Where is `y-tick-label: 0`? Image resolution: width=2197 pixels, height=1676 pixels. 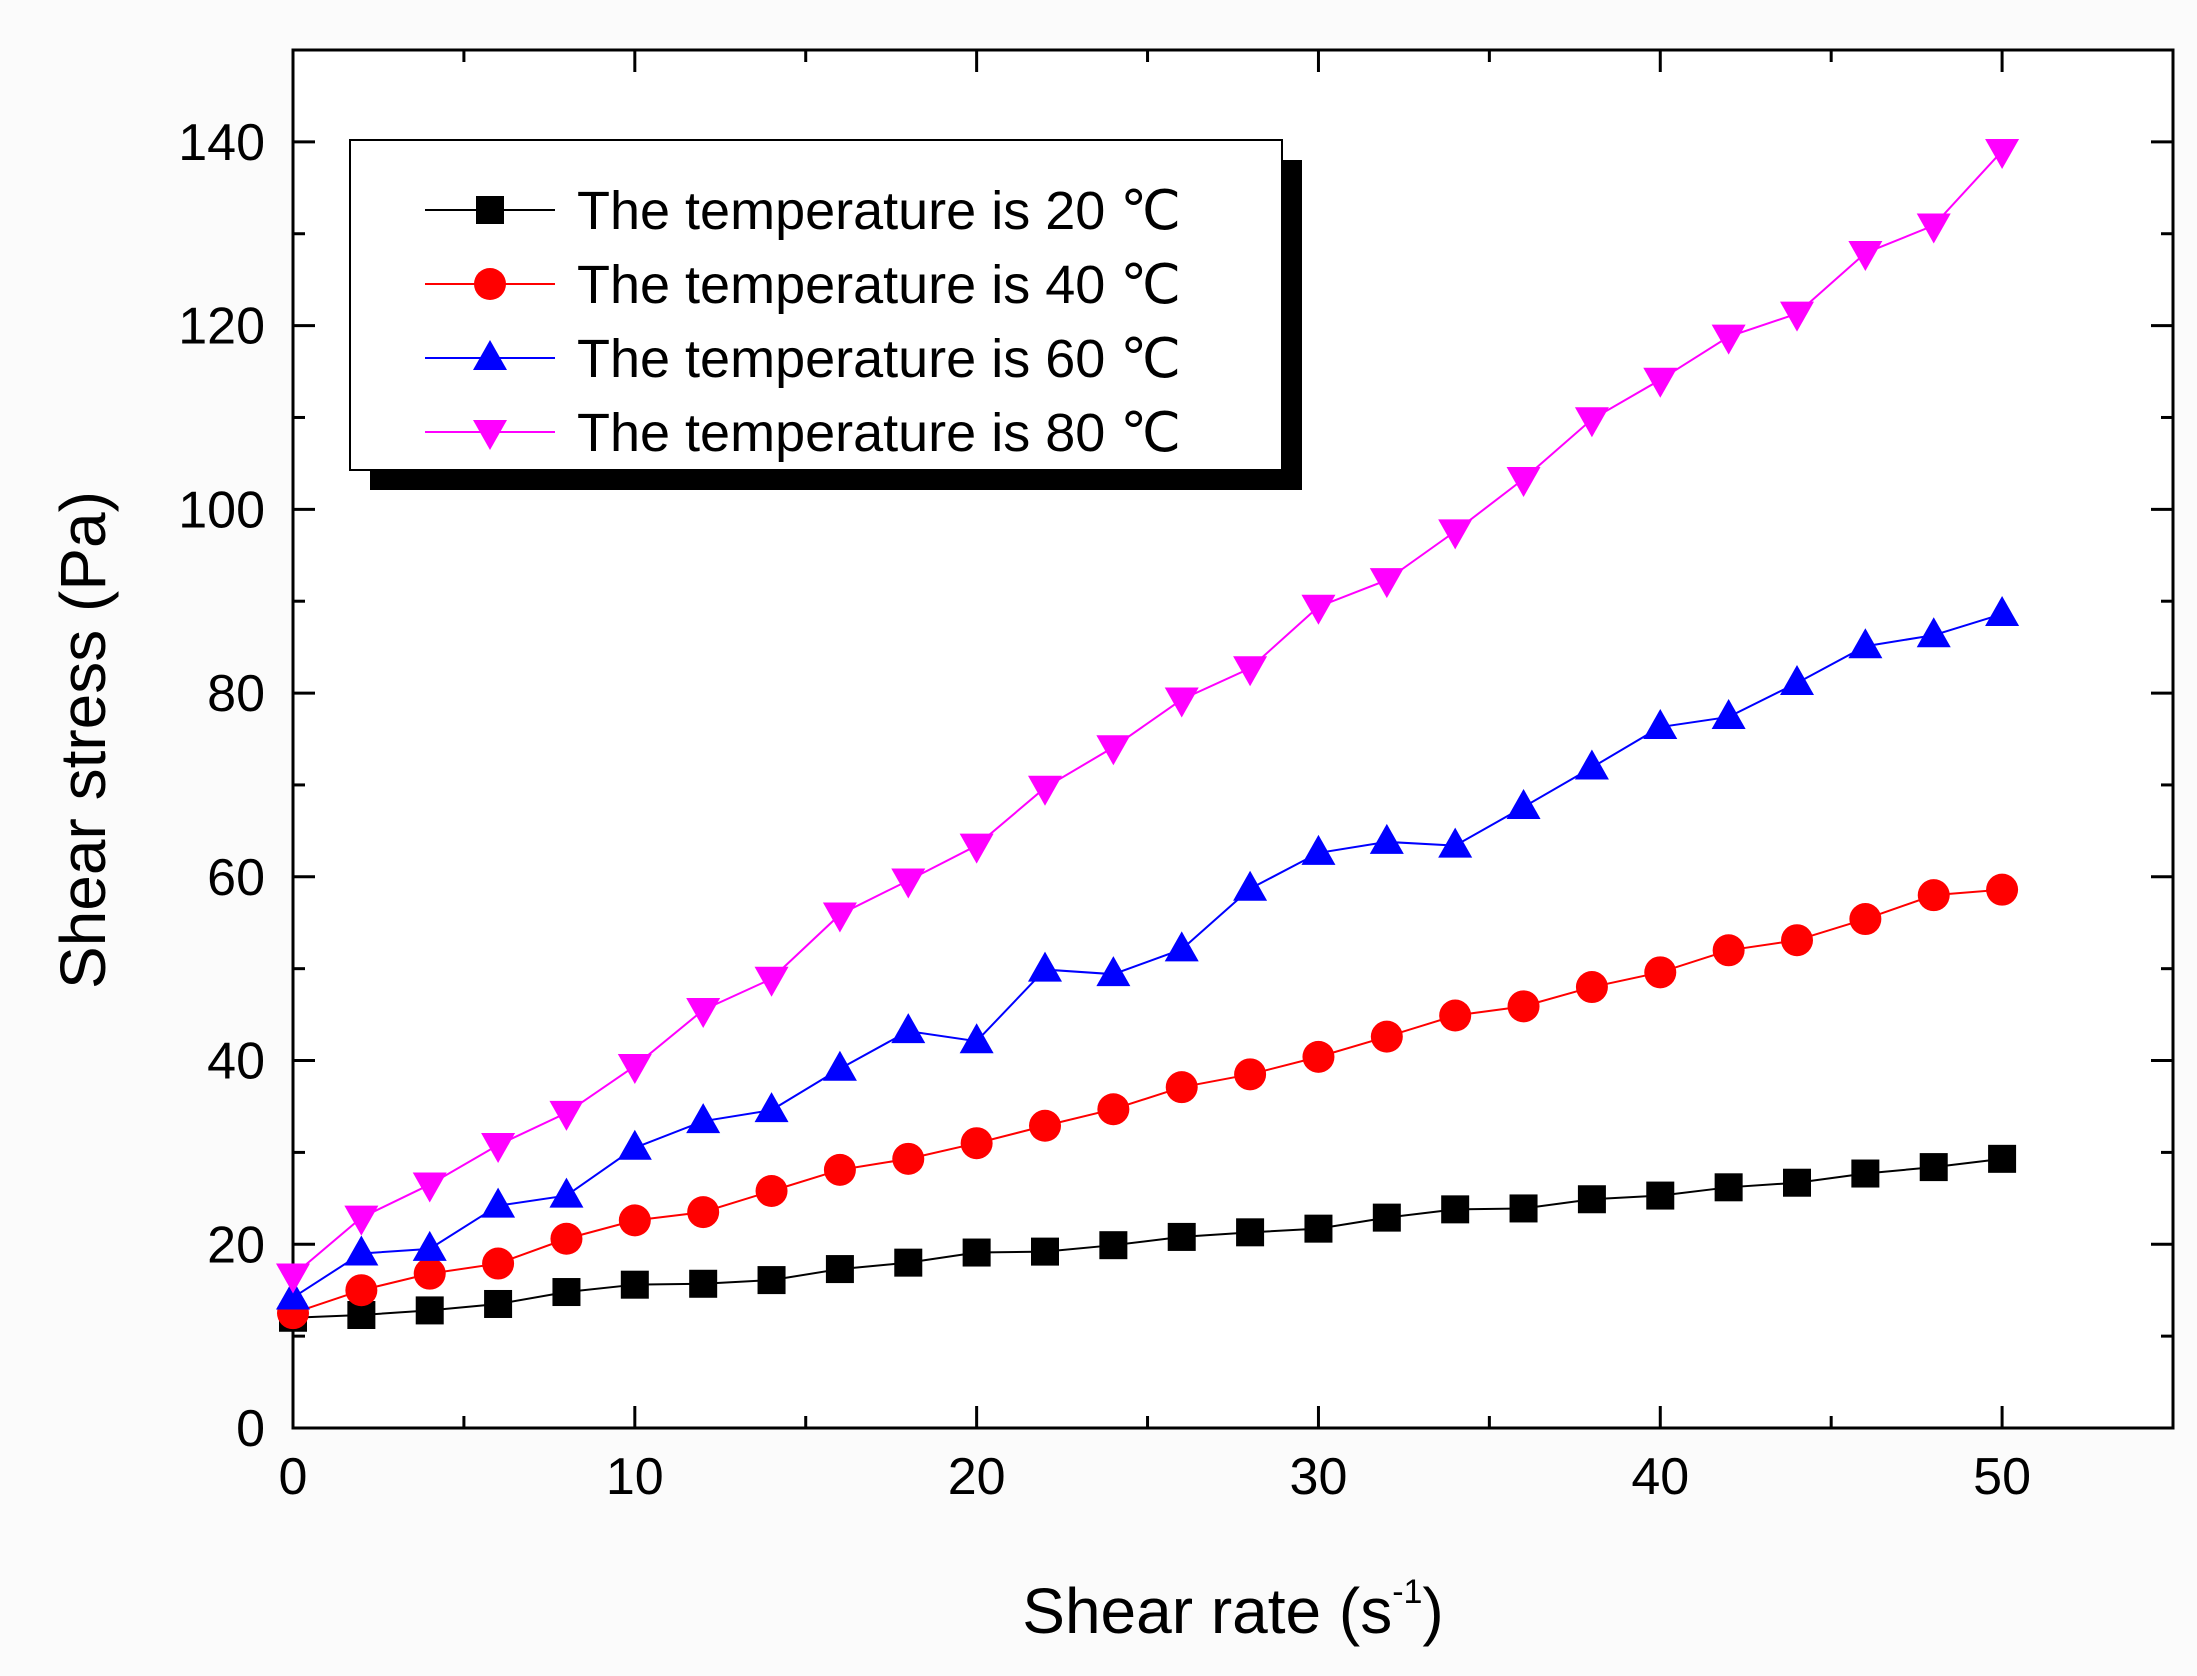 y-tick-label: 0 is located at coordinates (250, 1429).